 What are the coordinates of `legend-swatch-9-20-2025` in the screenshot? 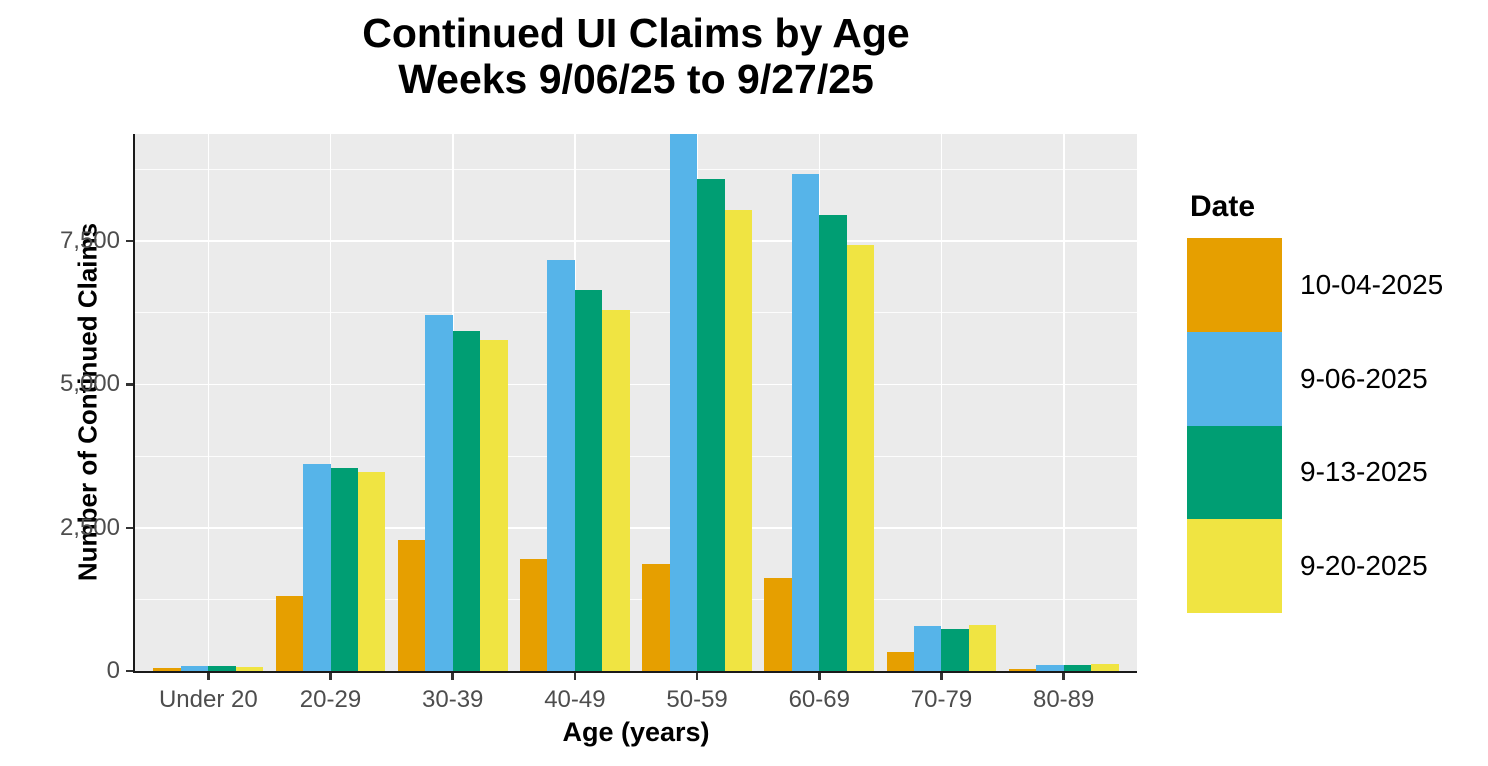 It's located at (1234, 566).